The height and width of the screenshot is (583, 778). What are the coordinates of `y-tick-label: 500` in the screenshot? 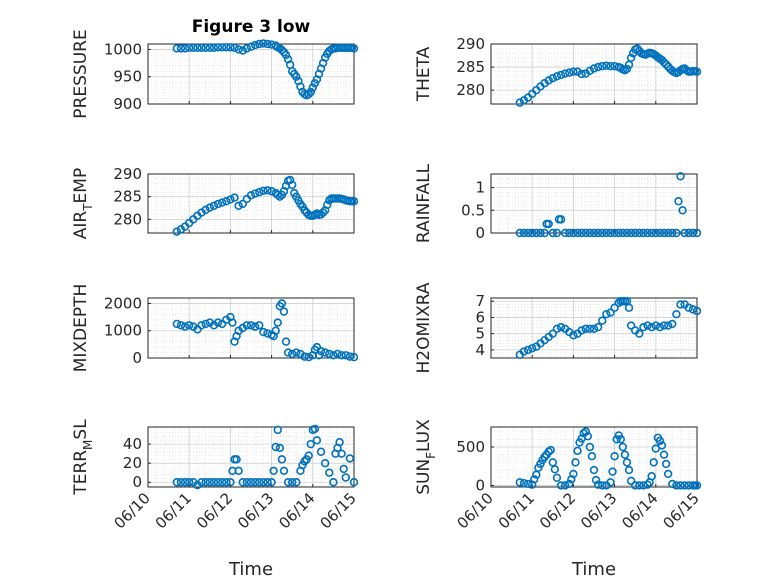 It's located at (470, 447).